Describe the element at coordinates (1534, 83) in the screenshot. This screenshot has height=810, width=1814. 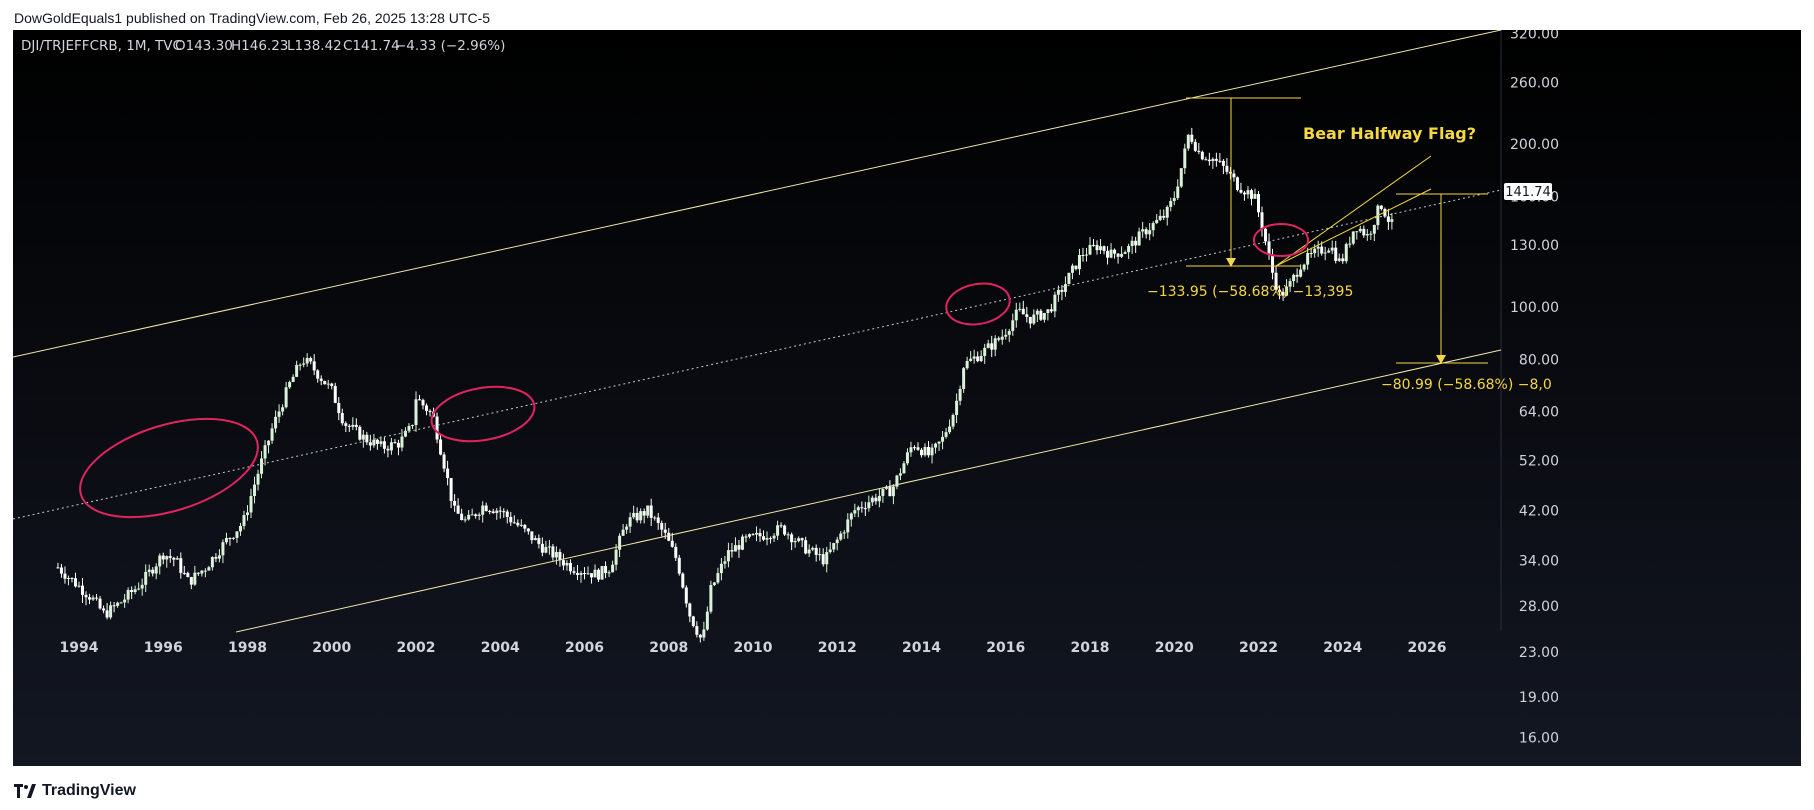
I see `price-tick-label: 260.00` at that location.